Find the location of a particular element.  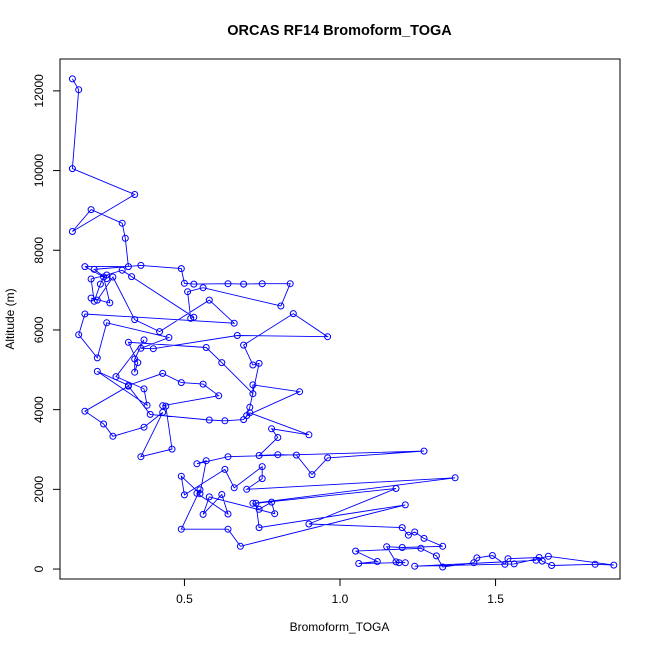

x-tick-label: 1.0 is located at coordinates (340, 599).